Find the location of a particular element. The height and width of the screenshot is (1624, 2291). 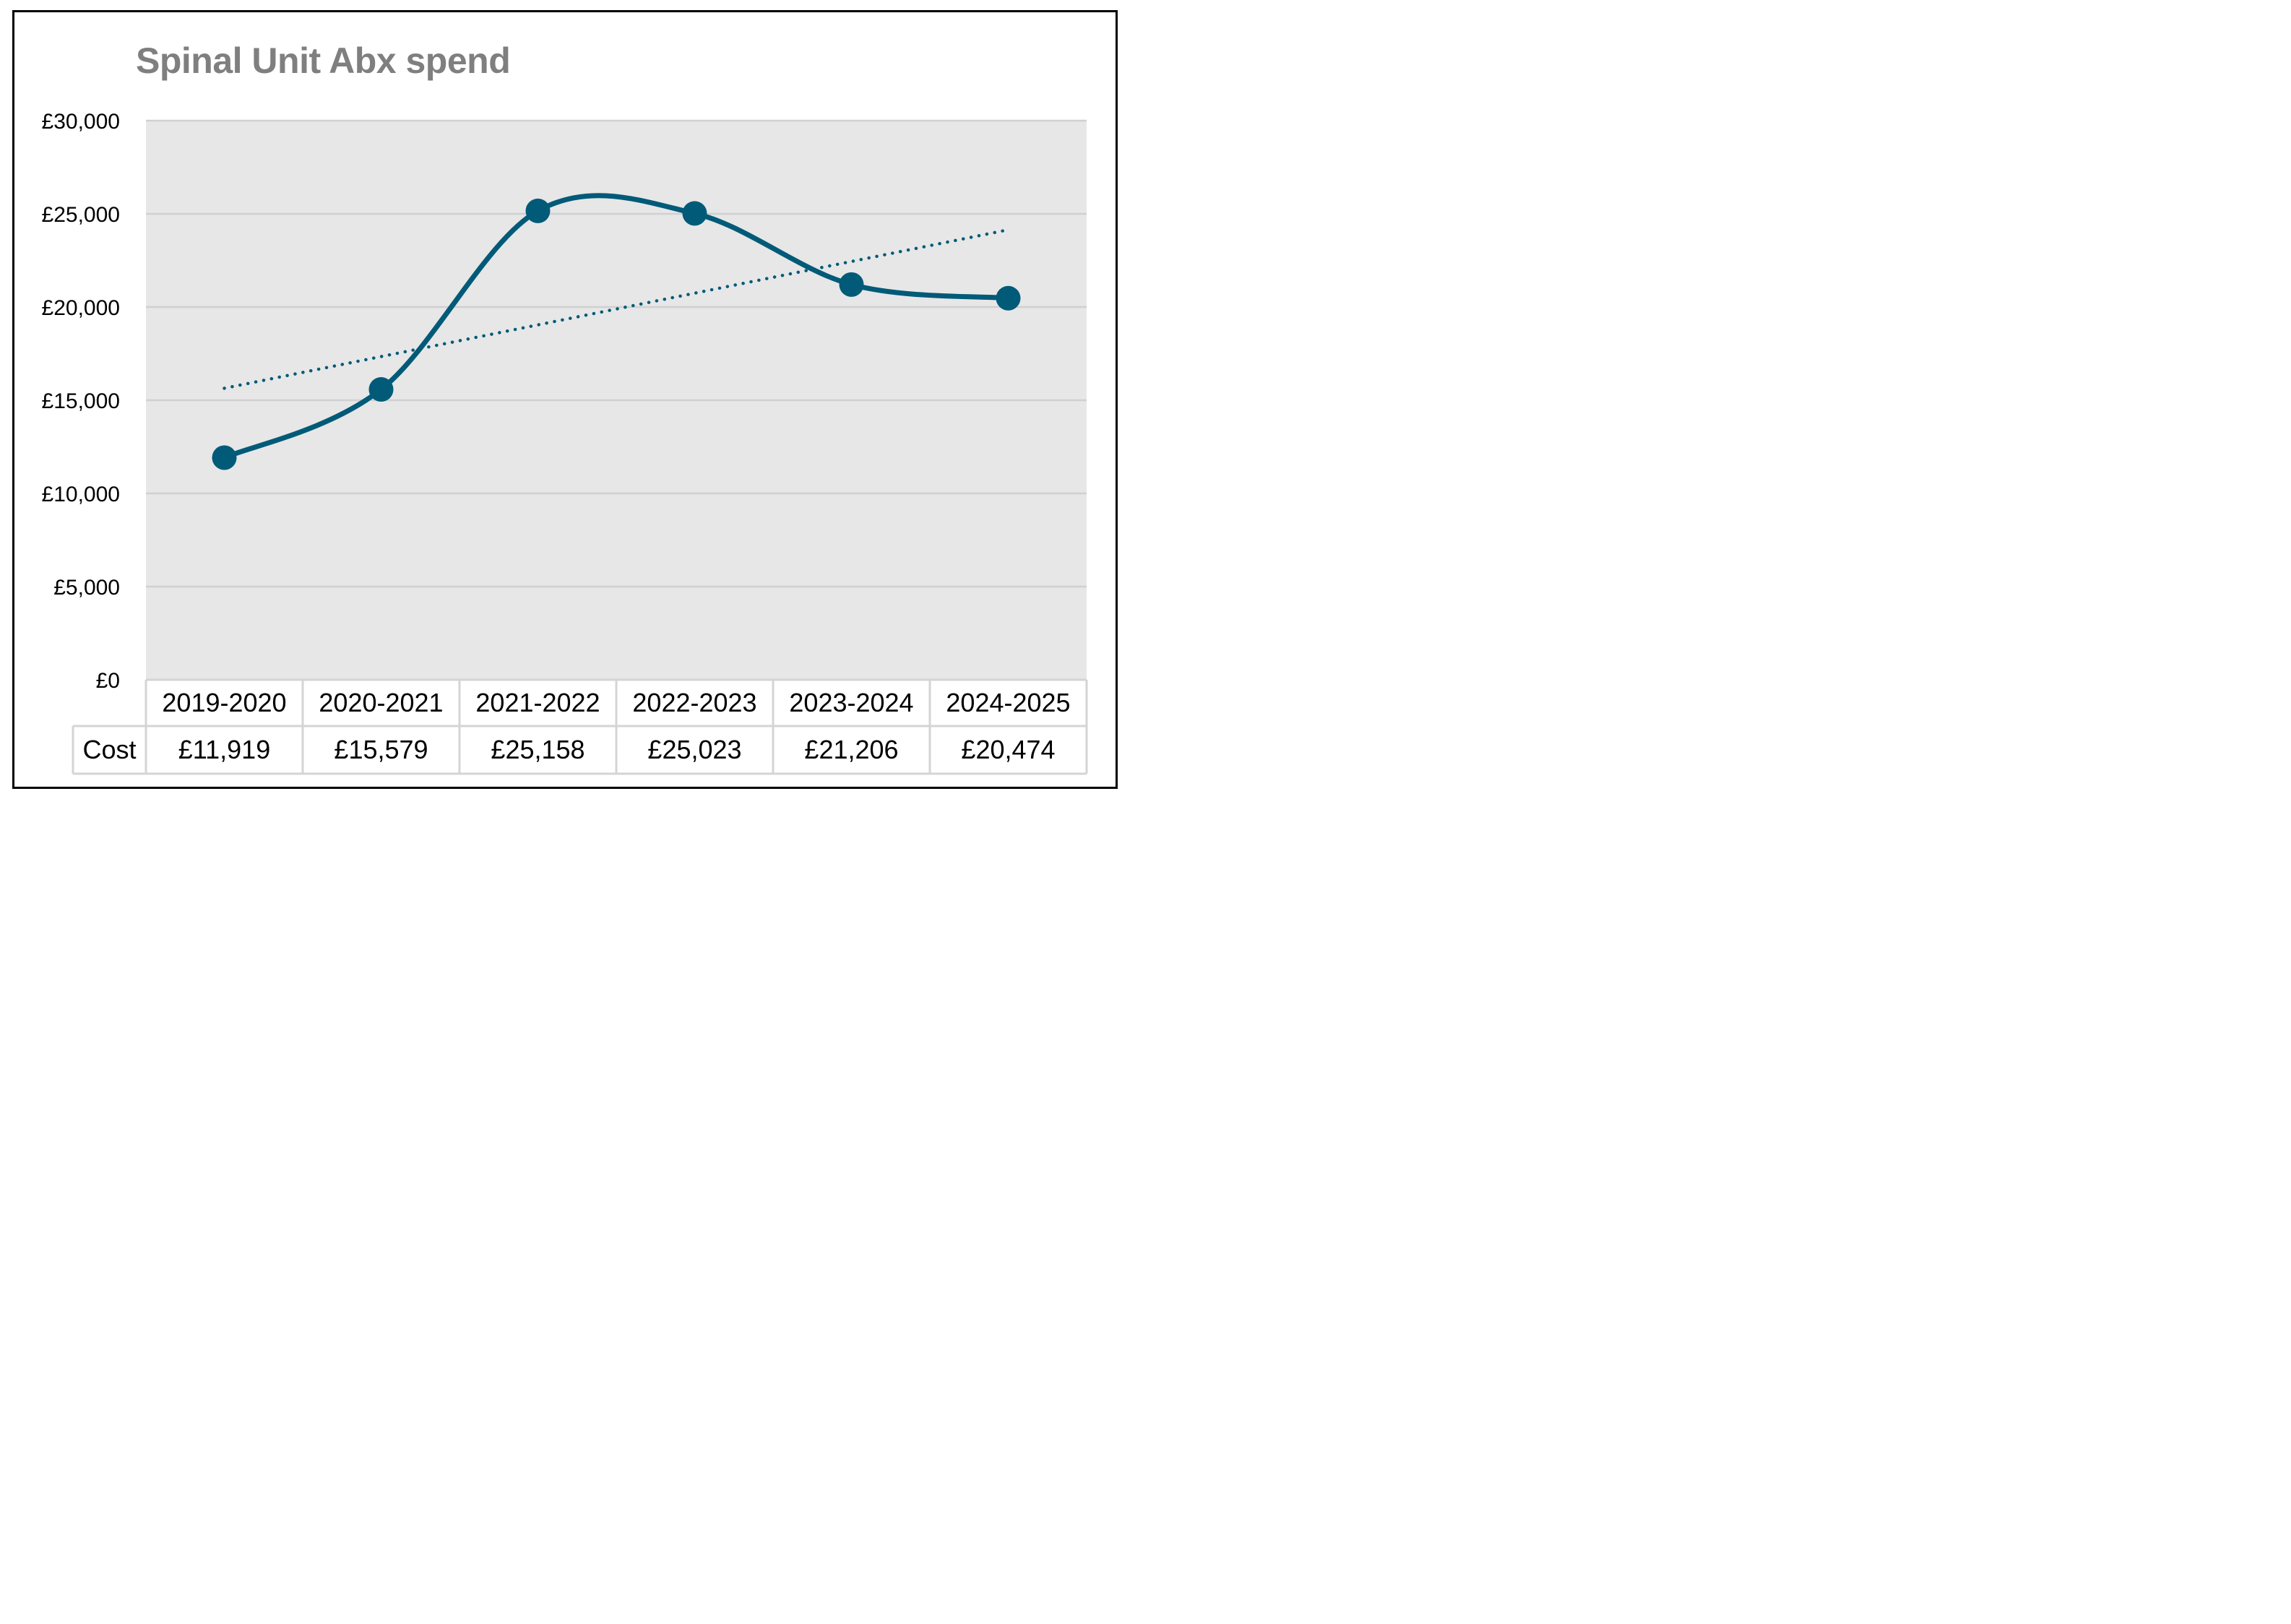

y-tick-label: £30,000 is located at coordinates (81, 122).